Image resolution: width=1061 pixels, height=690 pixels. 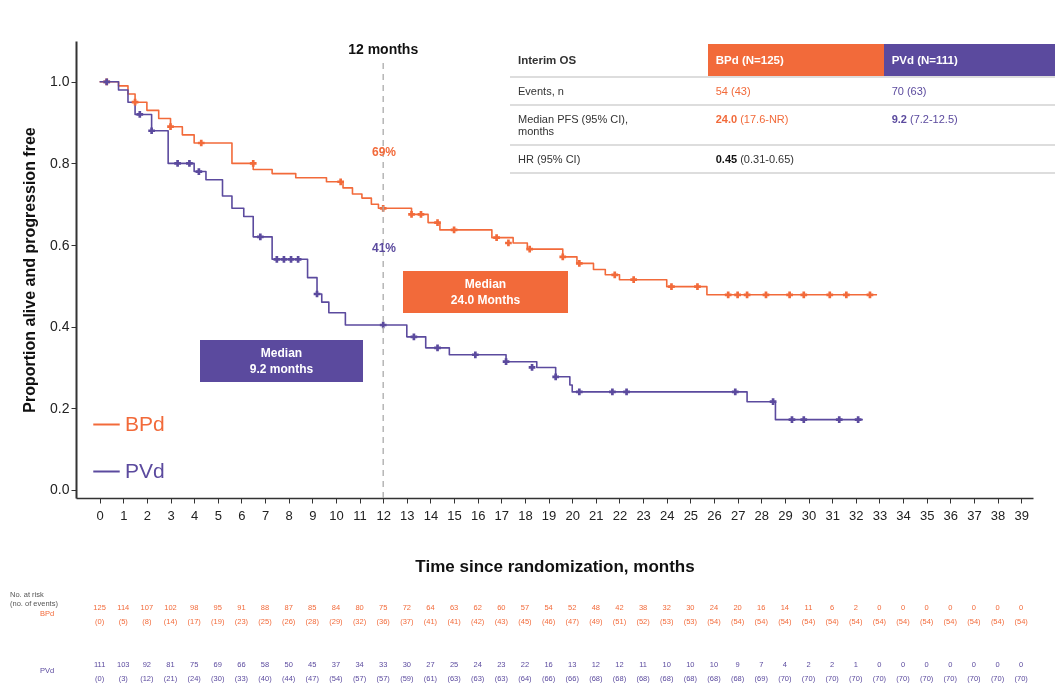 What do you see at coordinates (596, 515) in the screenshot?
I see `x-tick-label: 21` at bounding box center [596, 515].